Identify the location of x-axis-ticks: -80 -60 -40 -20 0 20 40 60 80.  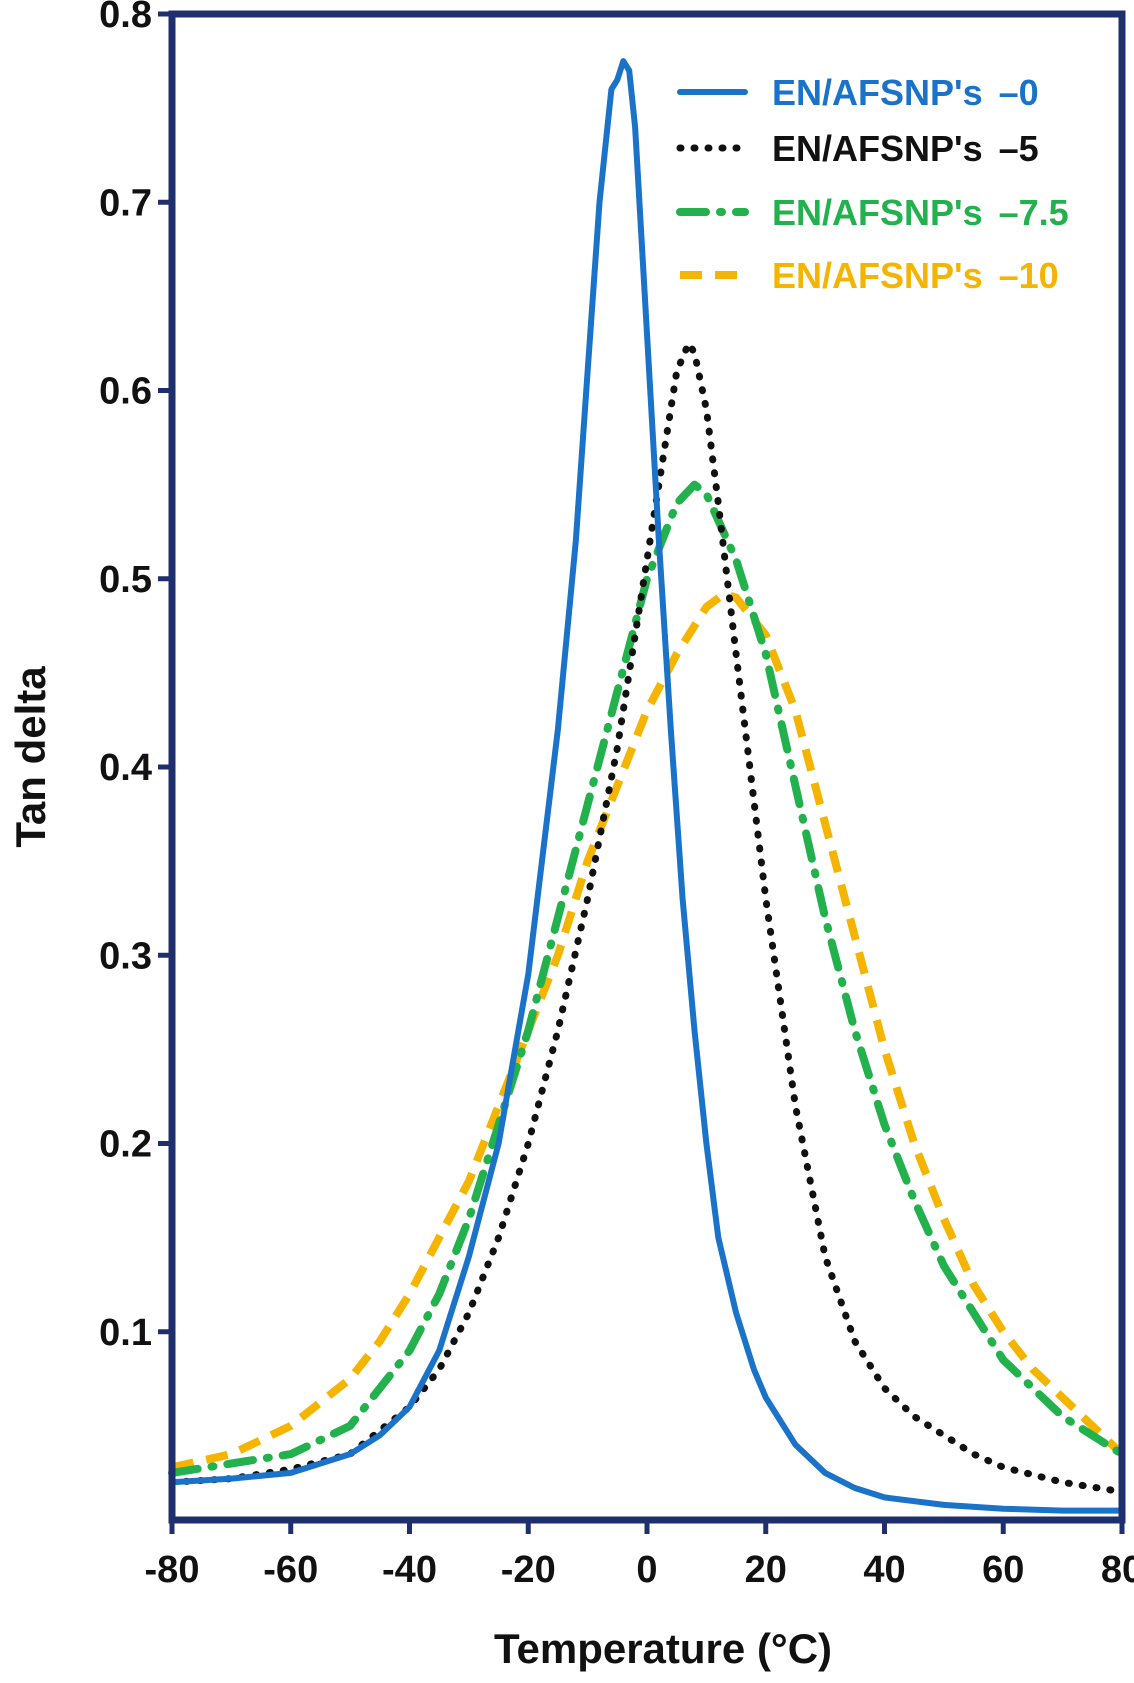
(639, 1555).